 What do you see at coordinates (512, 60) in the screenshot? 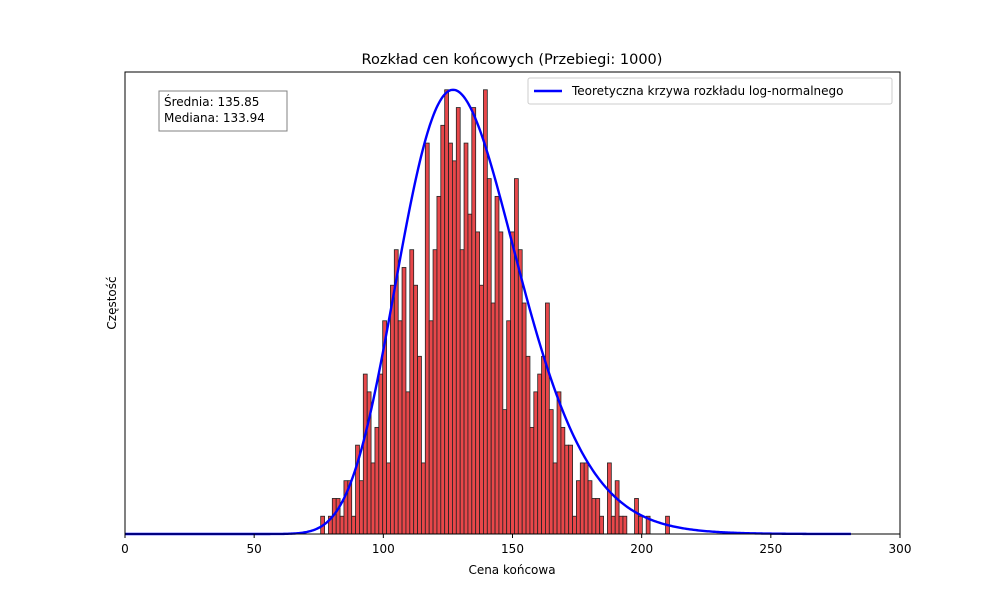
I see `chart-title: Rozkład cen końcowych (Przebiegi: 1000)` at bounding box center [512, 60].